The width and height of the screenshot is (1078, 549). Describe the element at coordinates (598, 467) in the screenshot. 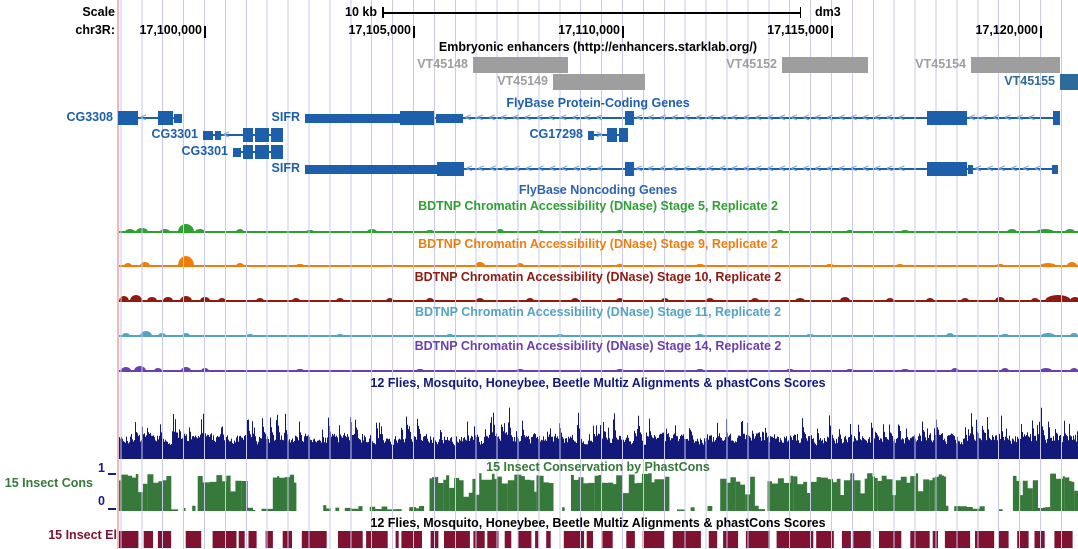

I see `track-title-phastcons: 15 Insect Conservation by PhastCons` at that location.